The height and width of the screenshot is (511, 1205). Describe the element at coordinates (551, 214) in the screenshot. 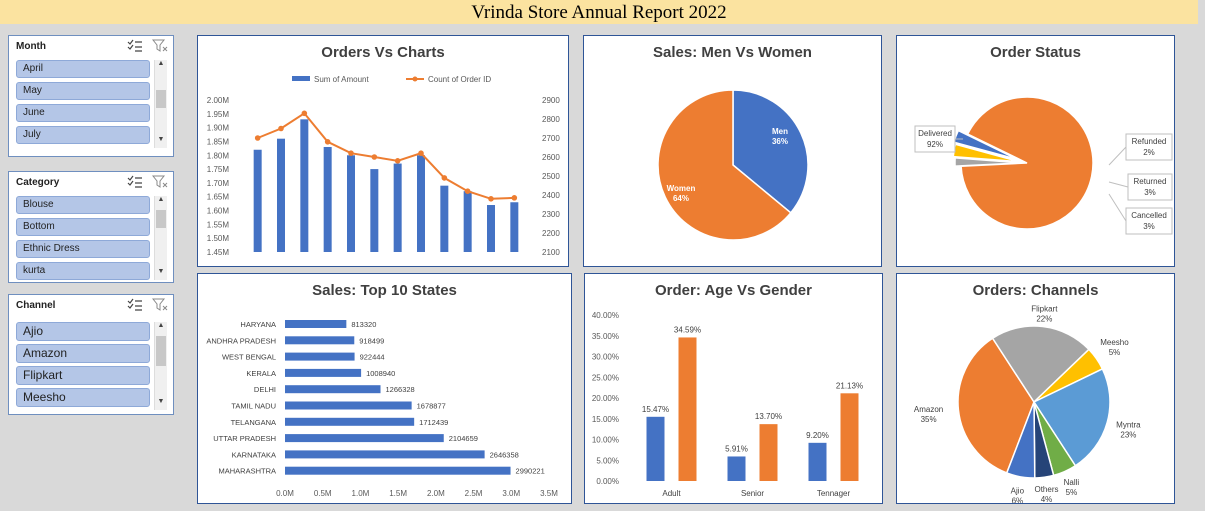

I see `y-tick-label-right: 2300` at that location.